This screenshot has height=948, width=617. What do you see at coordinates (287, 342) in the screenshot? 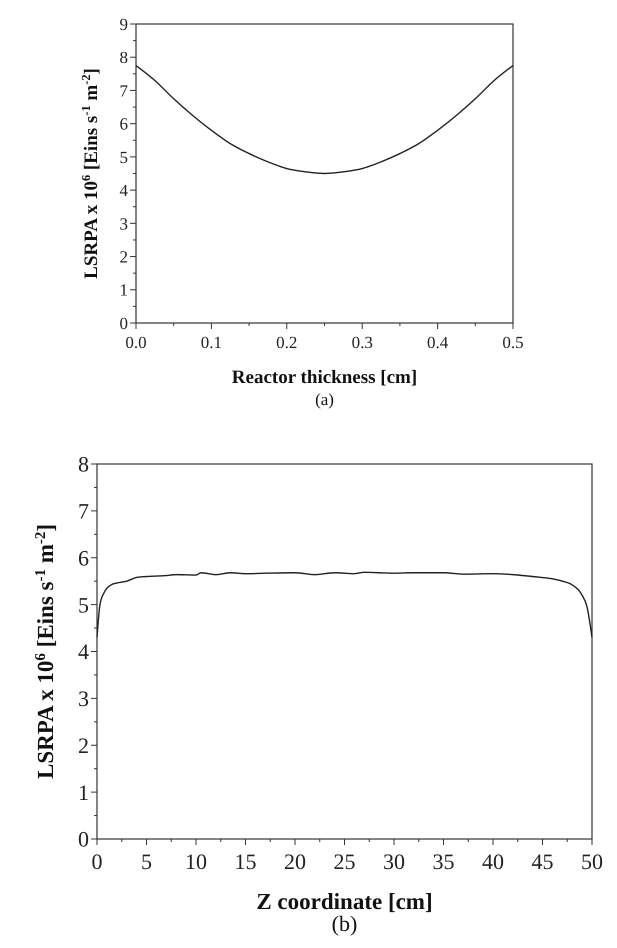
I see `x-tick-label: 0.2` at bounding box center [287, 342].